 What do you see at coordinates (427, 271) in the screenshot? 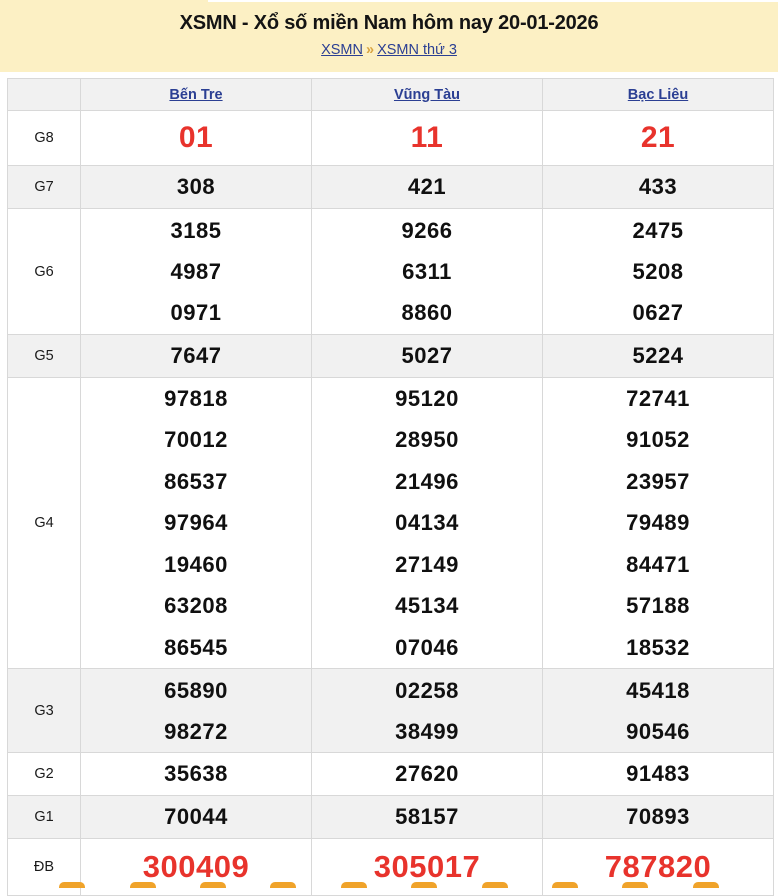
I see `prize-number: 6311` at bounding box center [427, 271].